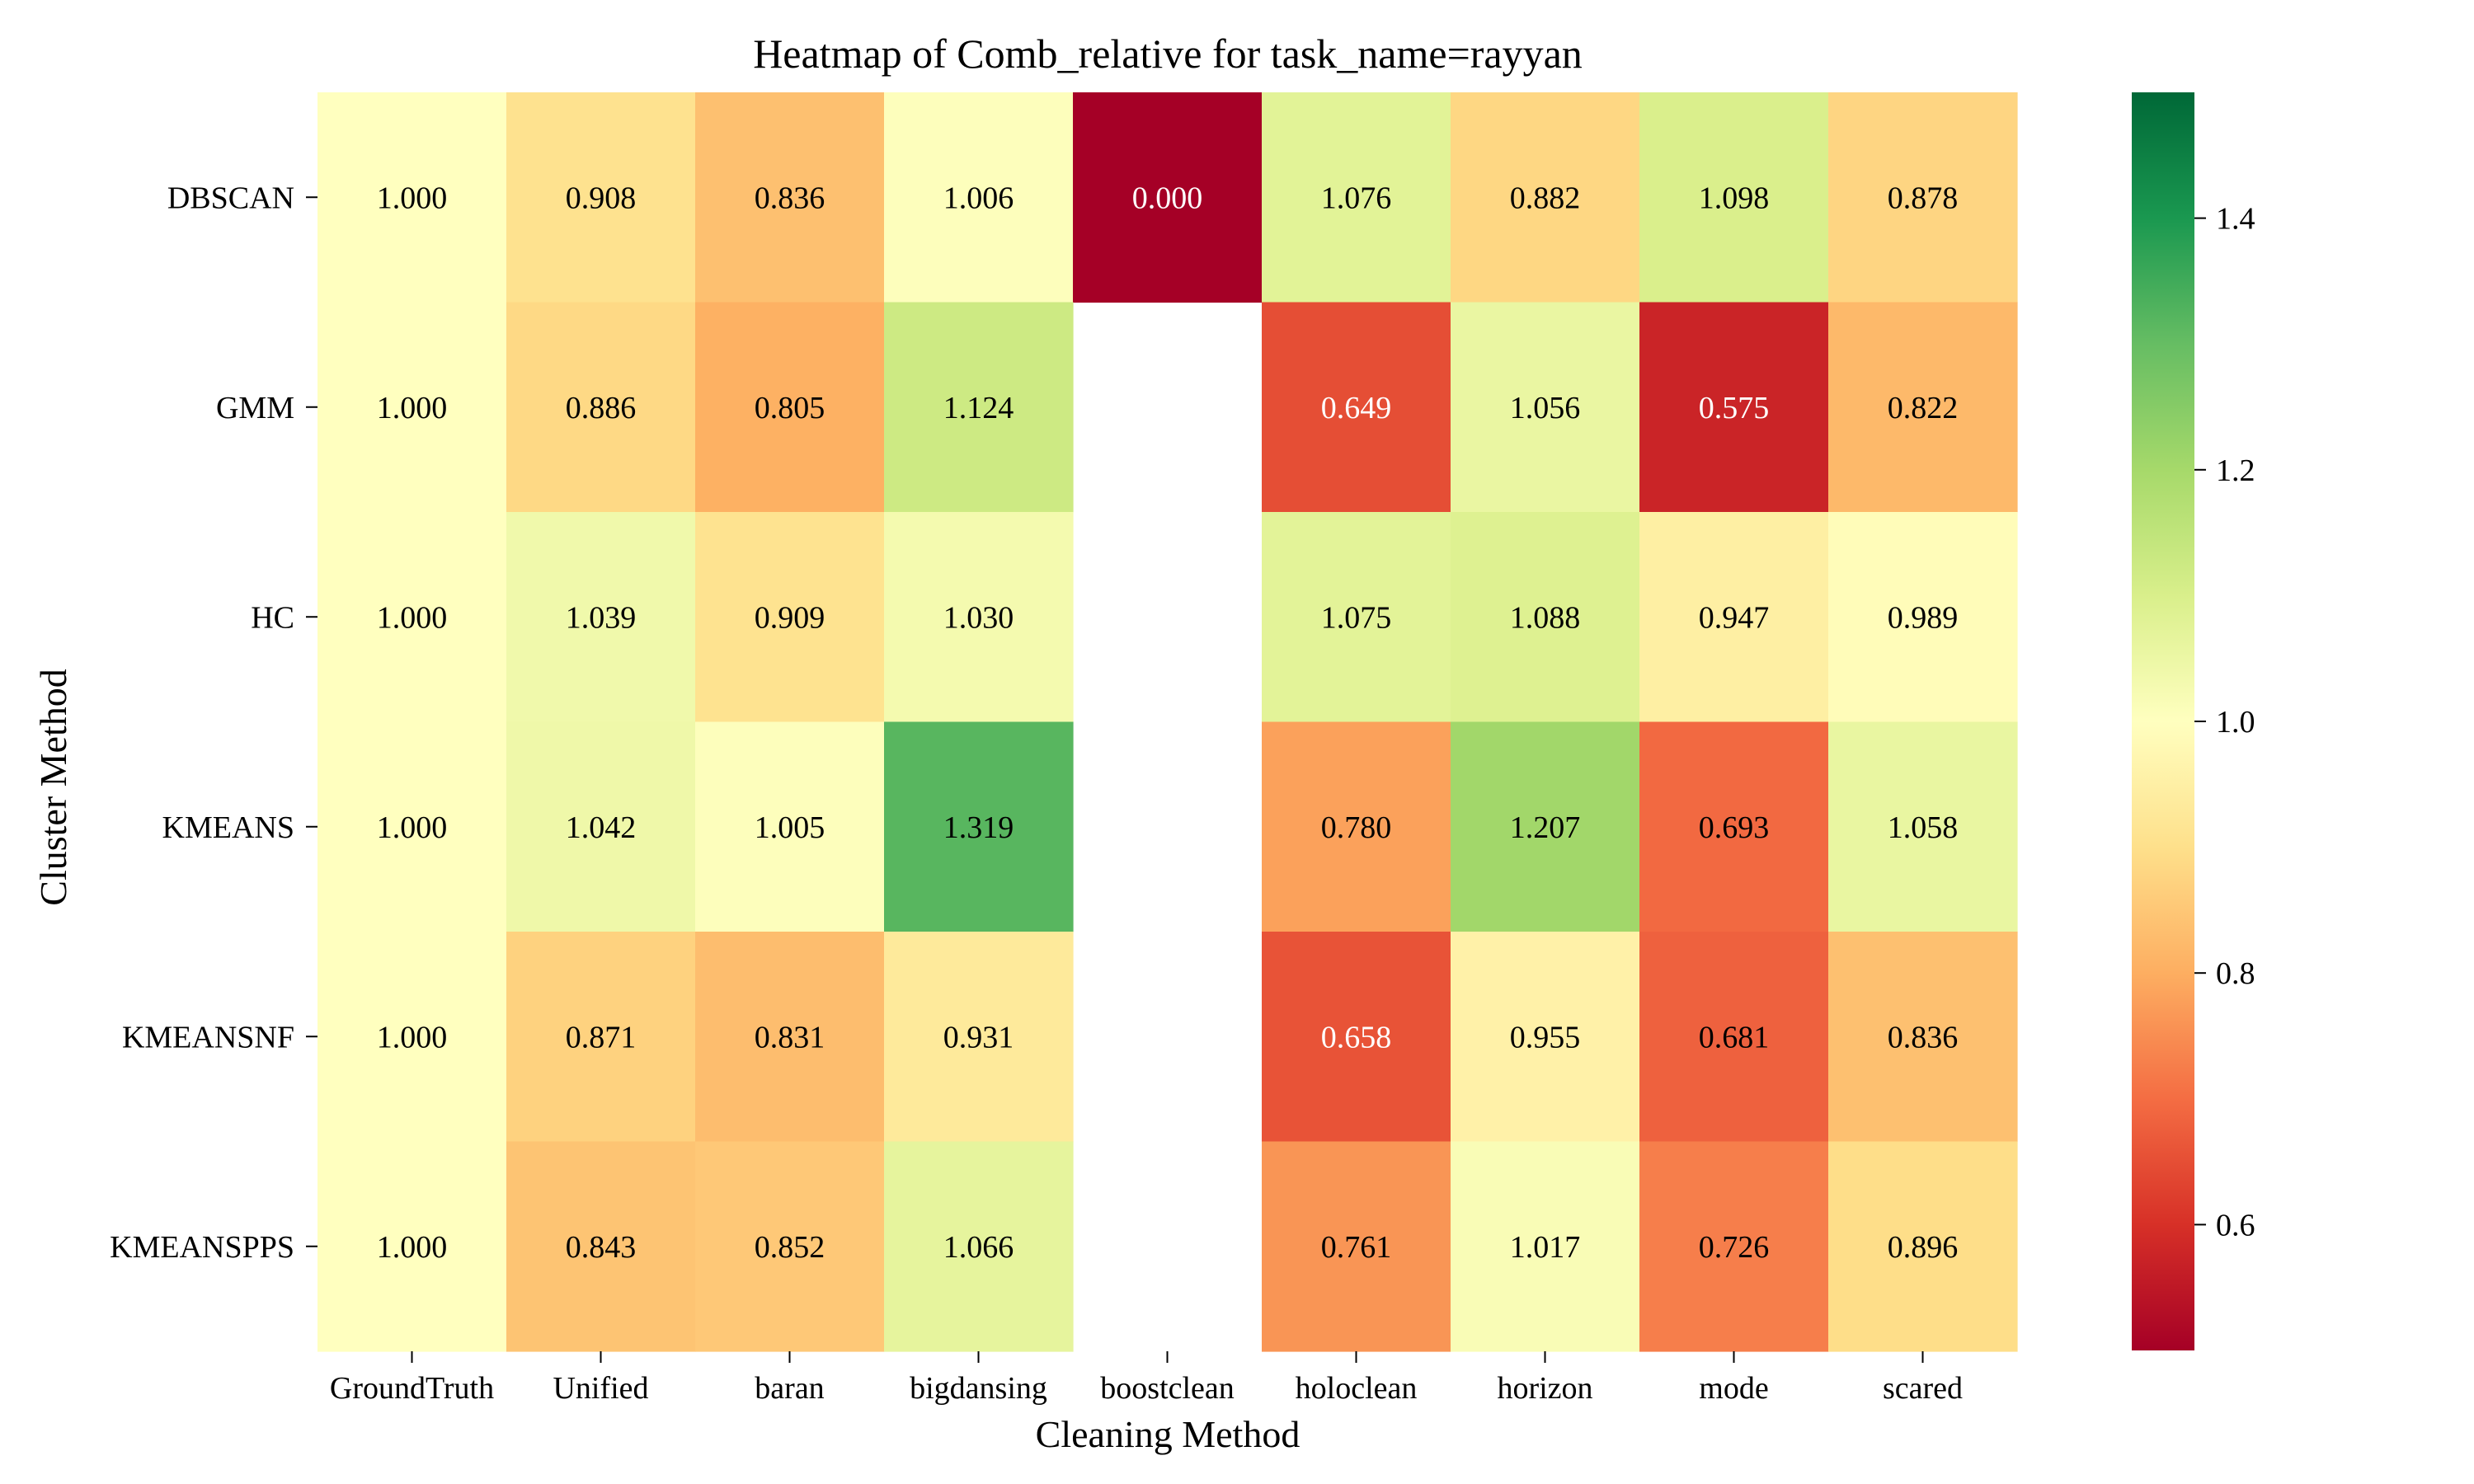 This screenshot has height=1484, width=2474. I want to click on heatmap-cell-value: 0.831, so click(790, 1037).